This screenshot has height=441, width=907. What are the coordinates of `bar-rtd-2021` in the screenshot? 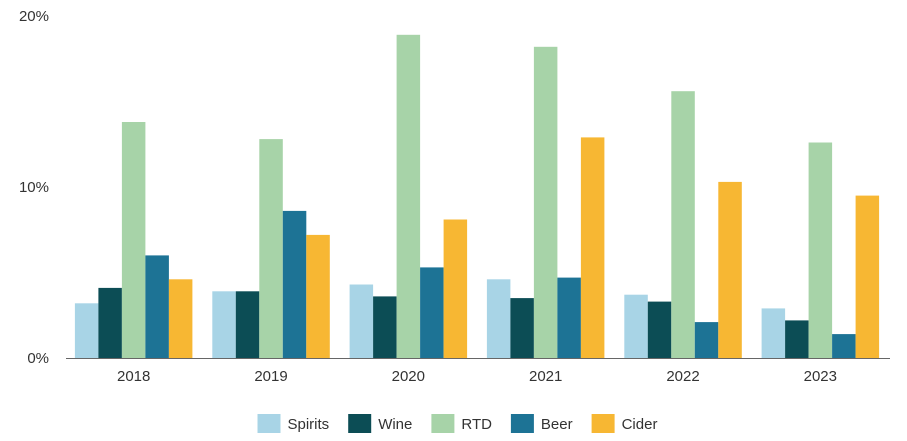 It's located at (545, 202).